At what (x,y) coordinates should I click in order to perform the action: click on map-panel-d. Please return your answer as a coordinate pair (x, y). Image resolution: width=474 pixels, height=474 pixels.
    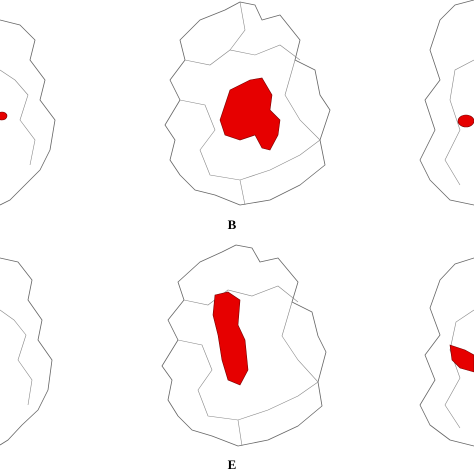
    Looking at the image, I should click on (26, 351).